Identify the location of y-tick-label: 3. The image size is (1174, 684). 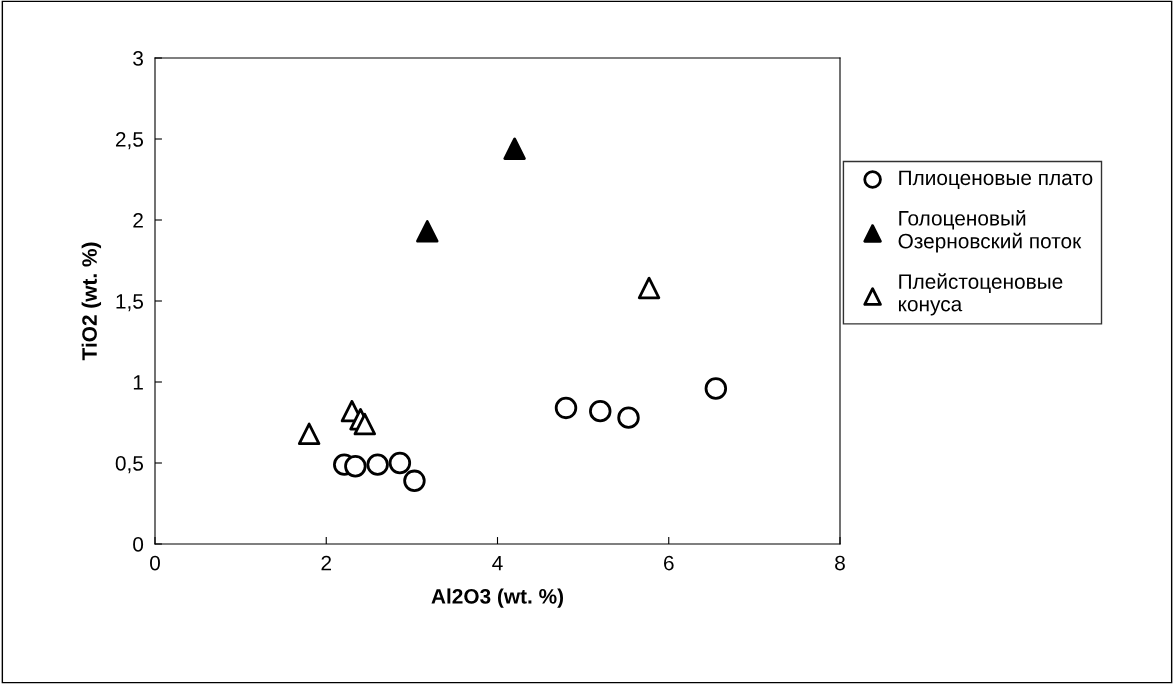
(138, 58).